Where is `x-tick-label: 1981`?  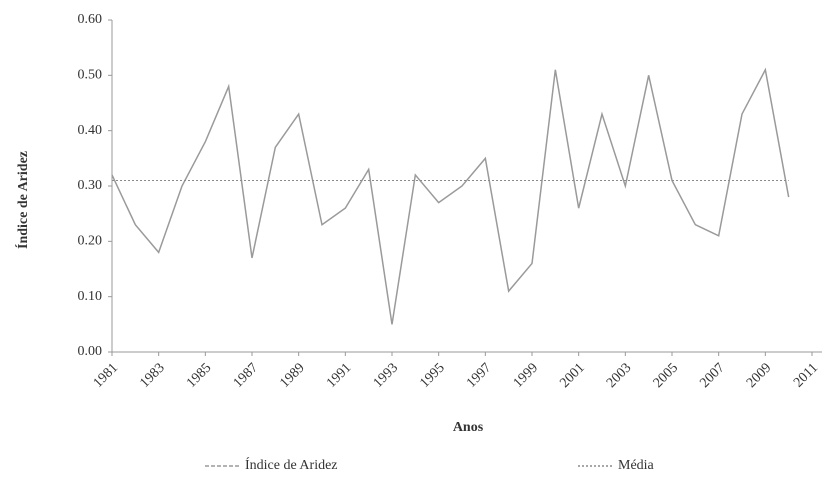
x-tick-label: 1981 is located at coordinates (106, 375).